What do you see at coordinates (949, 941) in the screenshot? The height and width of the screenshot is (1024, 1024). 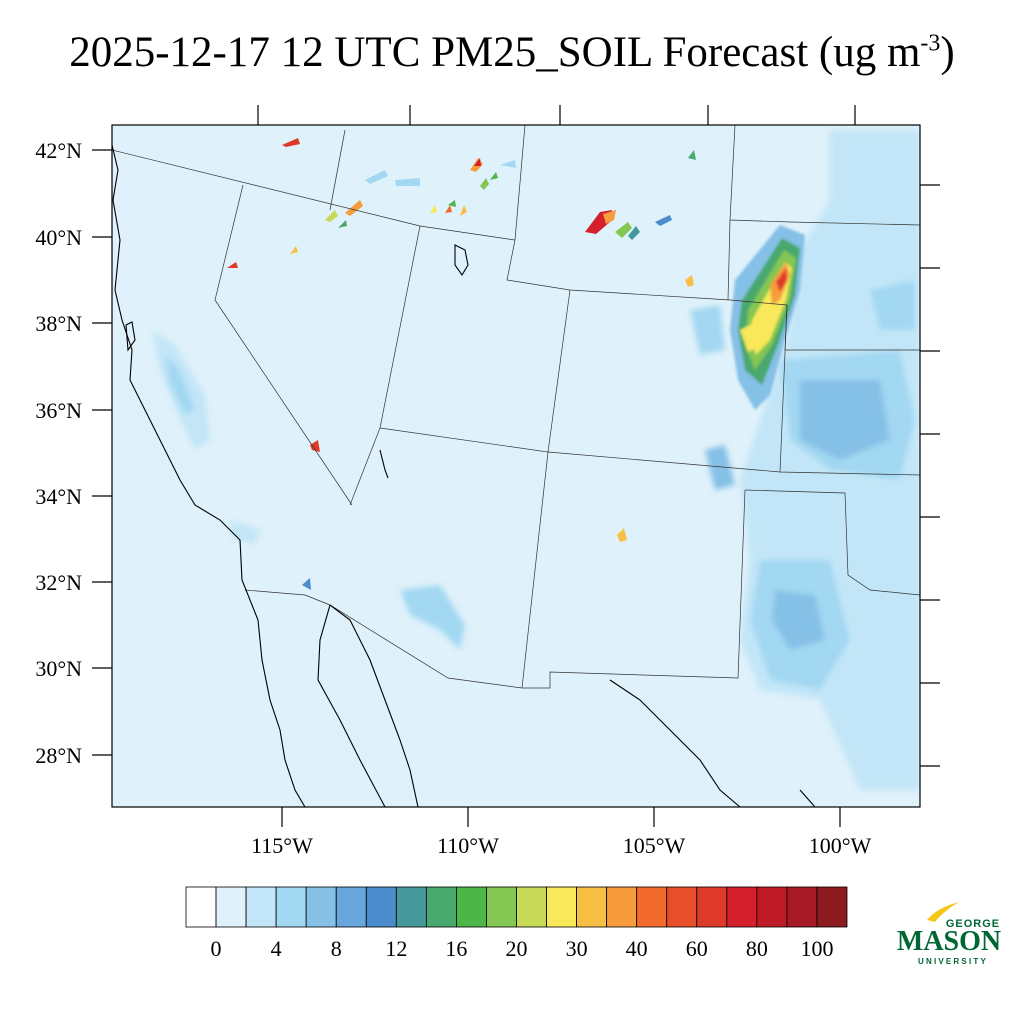 I see `logo-line2: MASON` at bounding box center [949, 941].